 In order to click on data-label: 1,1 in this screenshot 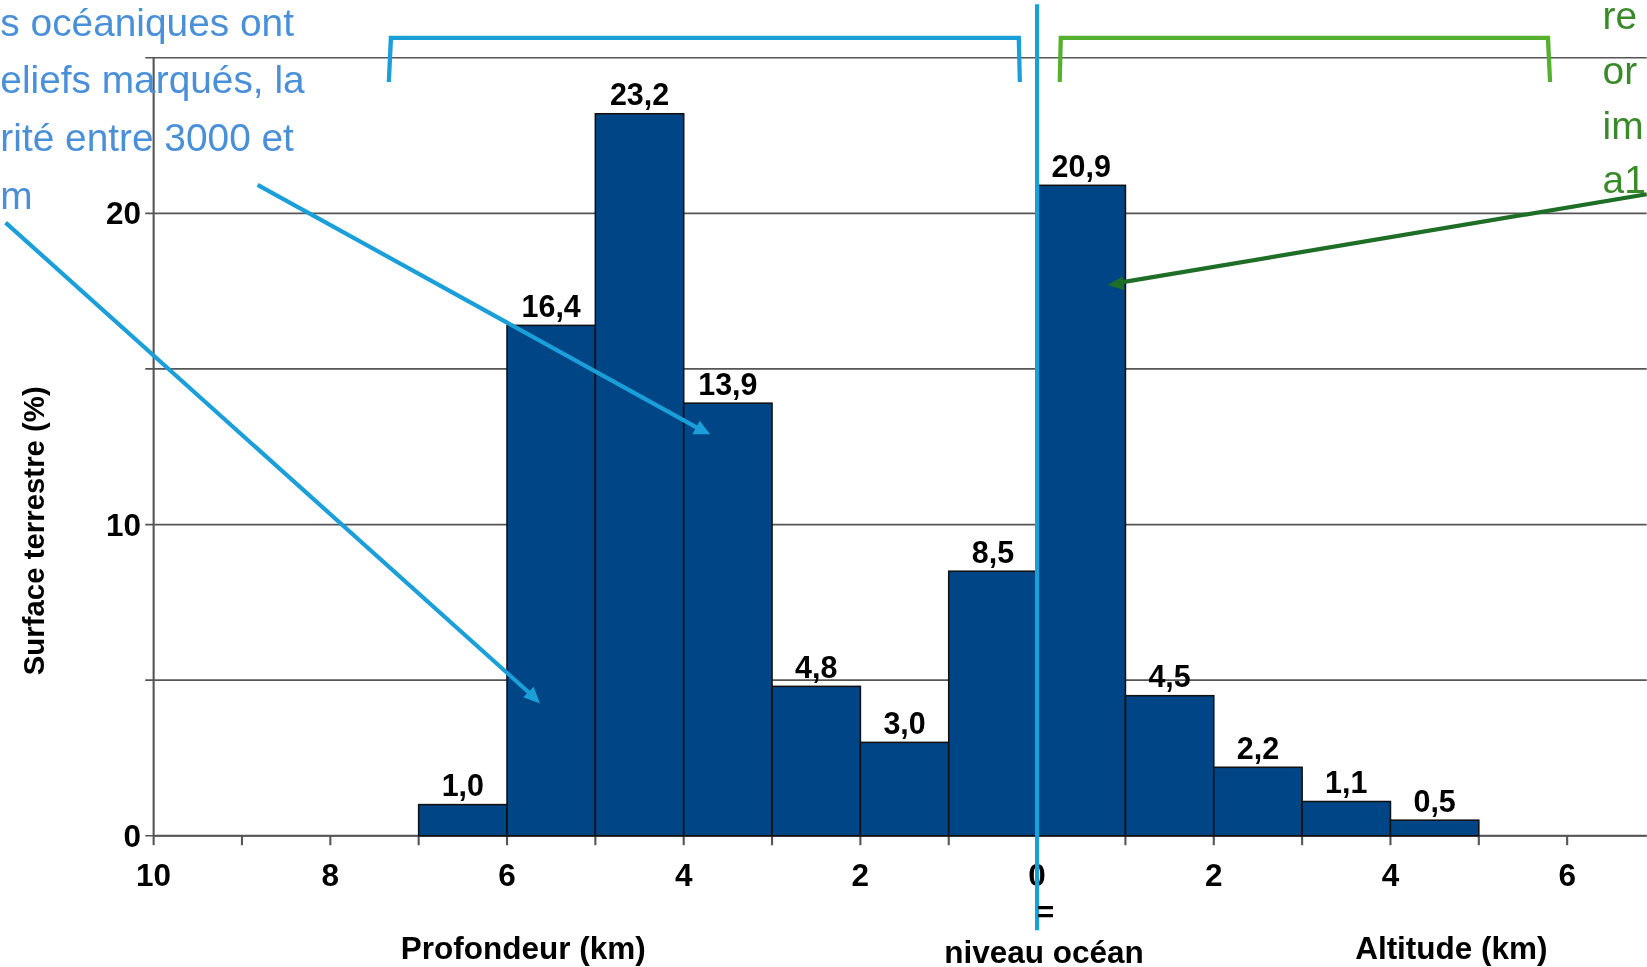, I will do `click(1346, 782)`.